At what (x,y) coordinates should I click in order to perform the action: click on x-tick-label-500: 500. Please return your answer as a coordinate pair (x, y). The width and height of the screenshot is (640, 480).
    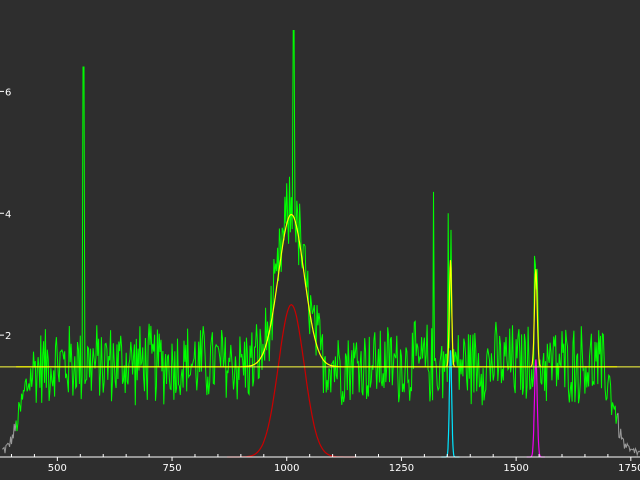
    Looking at the image, I should click on (57, 468).